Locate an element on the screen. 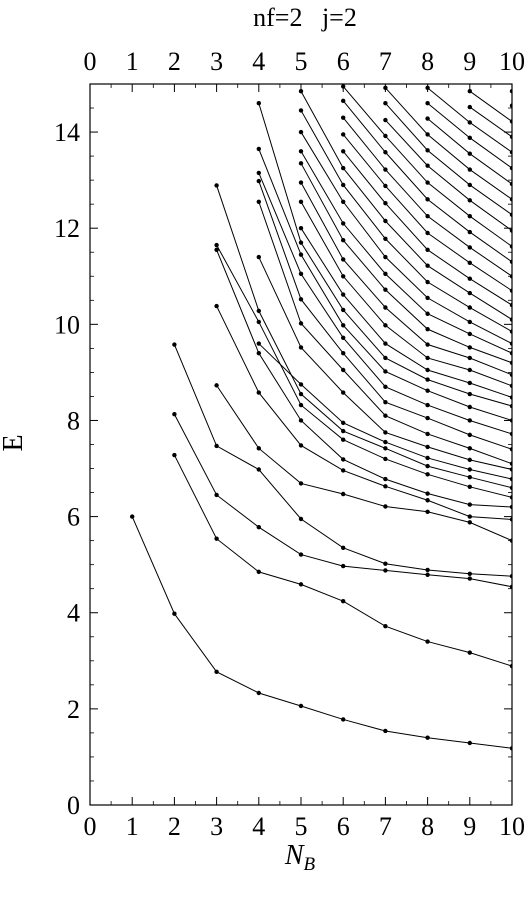 The image size is (527, 900). y-tick-label: 6 is located at coordinates (73, 517).